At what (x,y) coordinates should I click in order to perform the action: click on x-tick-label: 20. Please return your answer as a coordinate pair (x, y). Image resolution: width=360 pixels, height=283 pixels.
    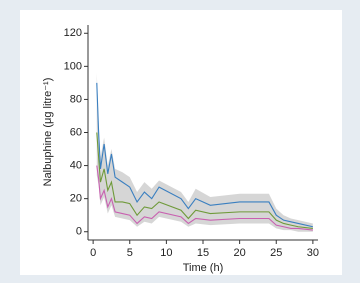
    Looking at the image, I should click on (239, 253).